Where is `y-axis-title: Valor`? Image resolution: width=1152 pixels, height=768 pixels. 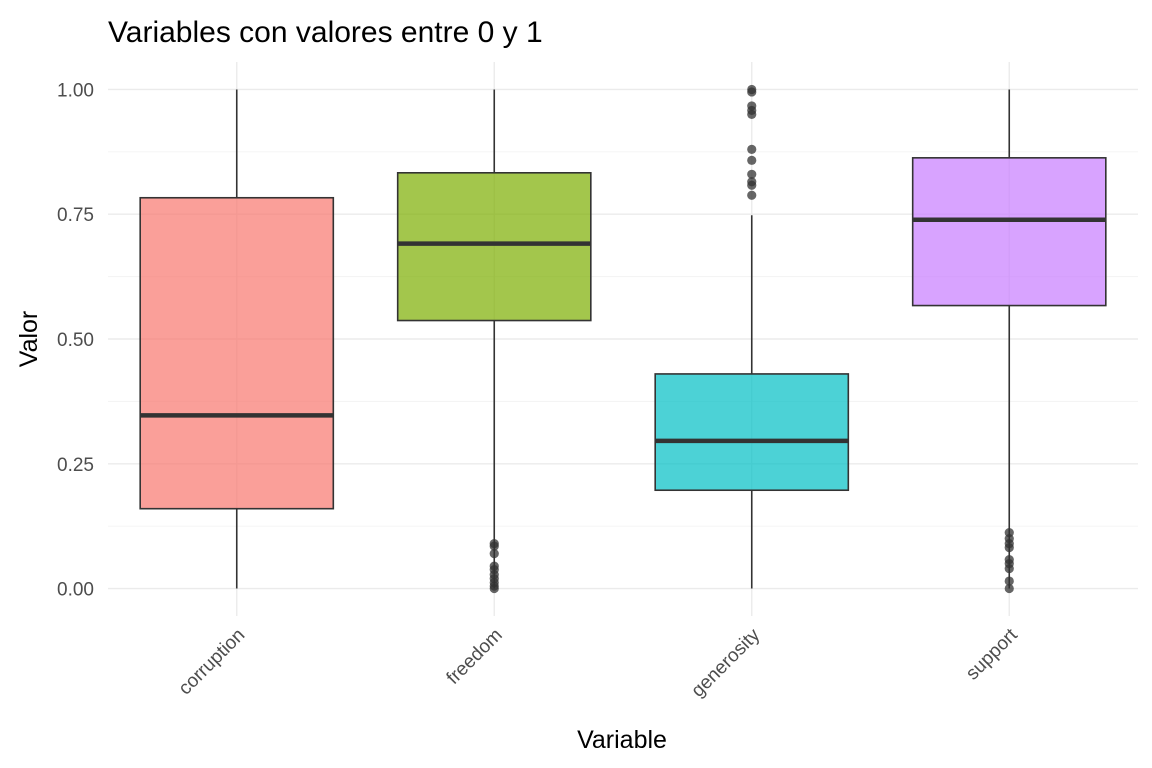
y-axis-title: Valor is located at coordinates (29, 339).